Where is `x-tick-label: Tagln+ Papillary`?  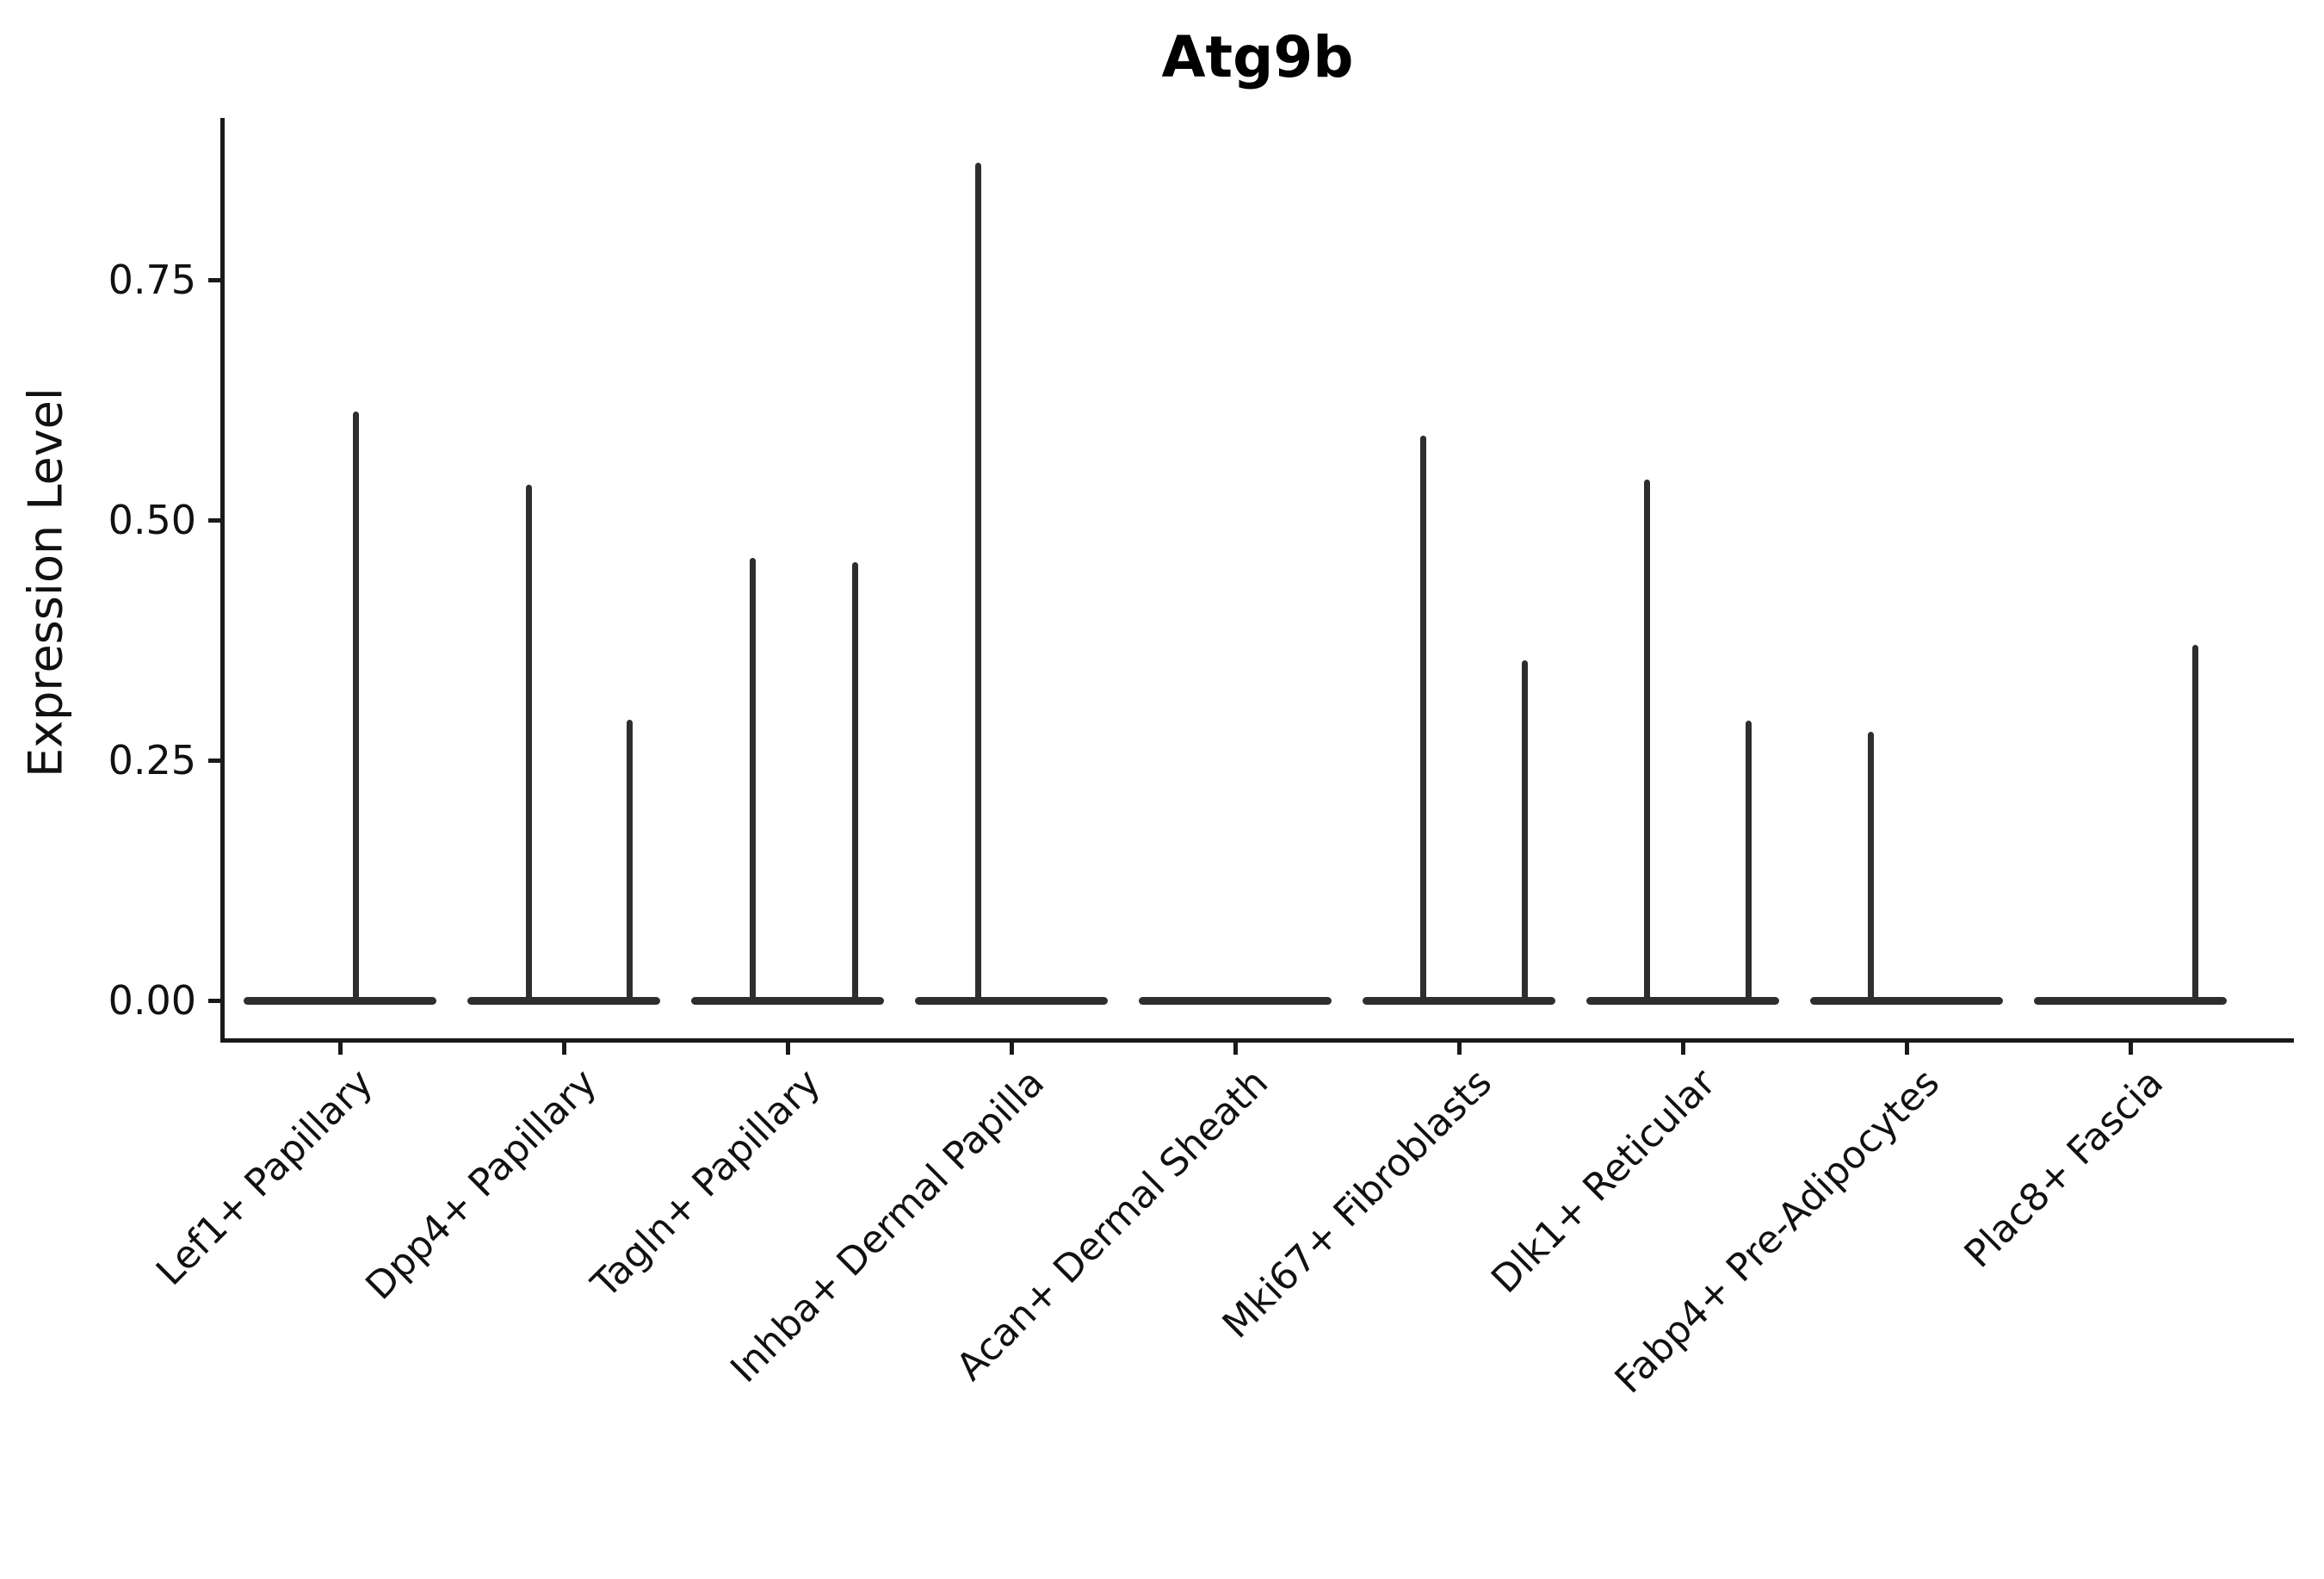
x-tick-label: Tagln+ Papillary is located at coordinates (706, 1184).